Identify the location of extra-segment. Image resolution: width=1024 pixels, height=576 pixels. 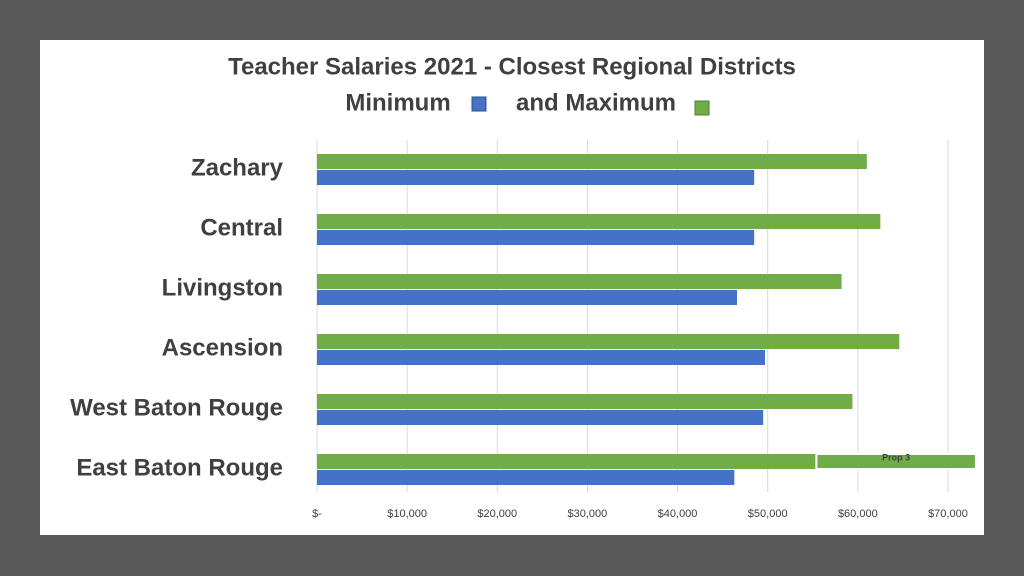
(896, 461).